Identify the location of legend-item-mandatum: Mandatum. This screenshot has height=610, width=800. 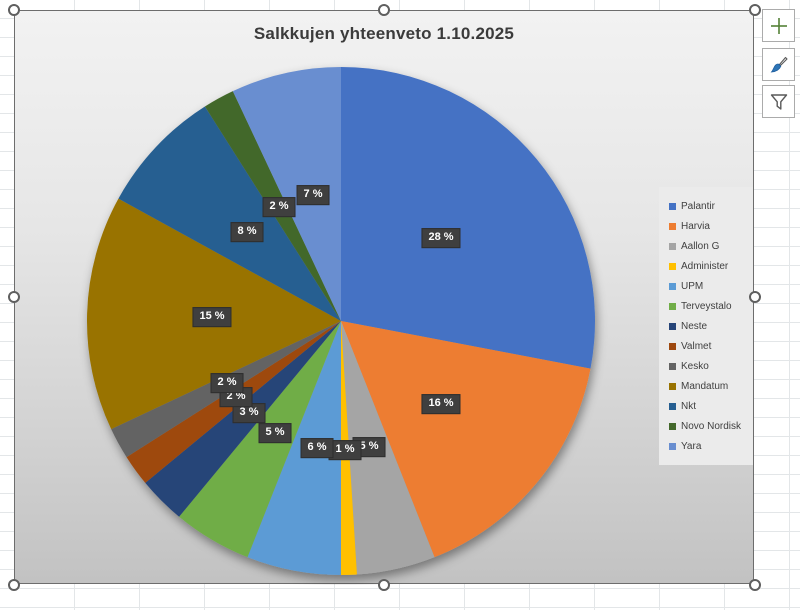
(709, 386).